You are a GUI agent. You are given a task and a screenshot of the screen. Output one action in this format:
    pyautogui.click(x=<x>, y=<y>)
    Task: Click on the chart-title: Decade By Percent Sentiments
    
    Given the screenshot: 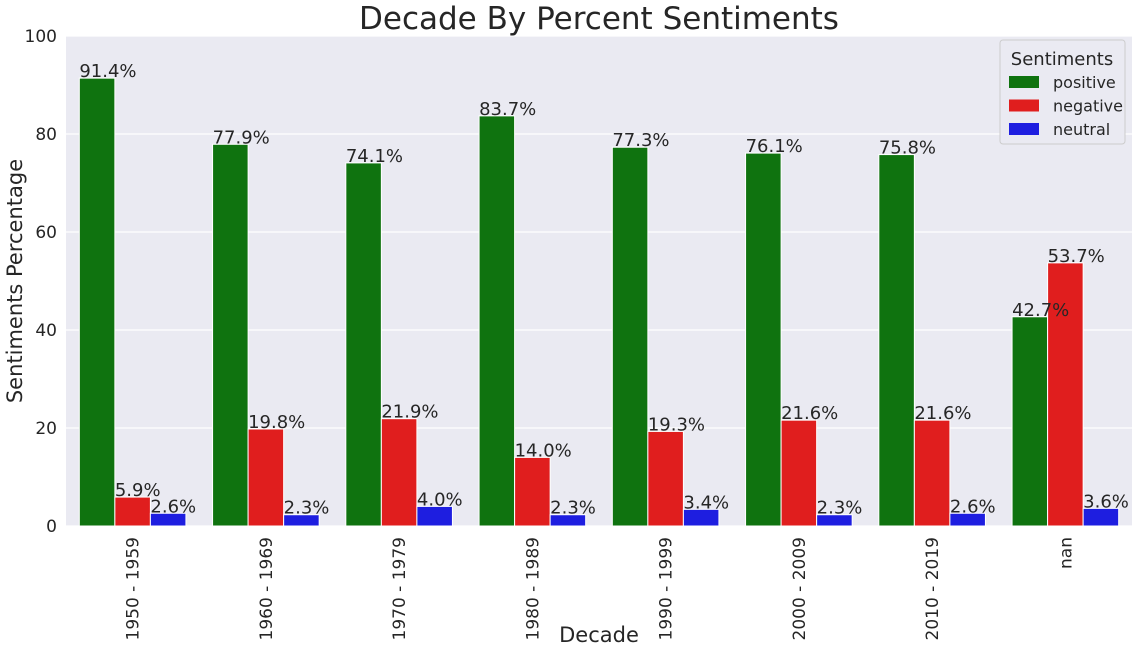 What is the action you would take?
    pyautogui.click(x=599, y=19)
    